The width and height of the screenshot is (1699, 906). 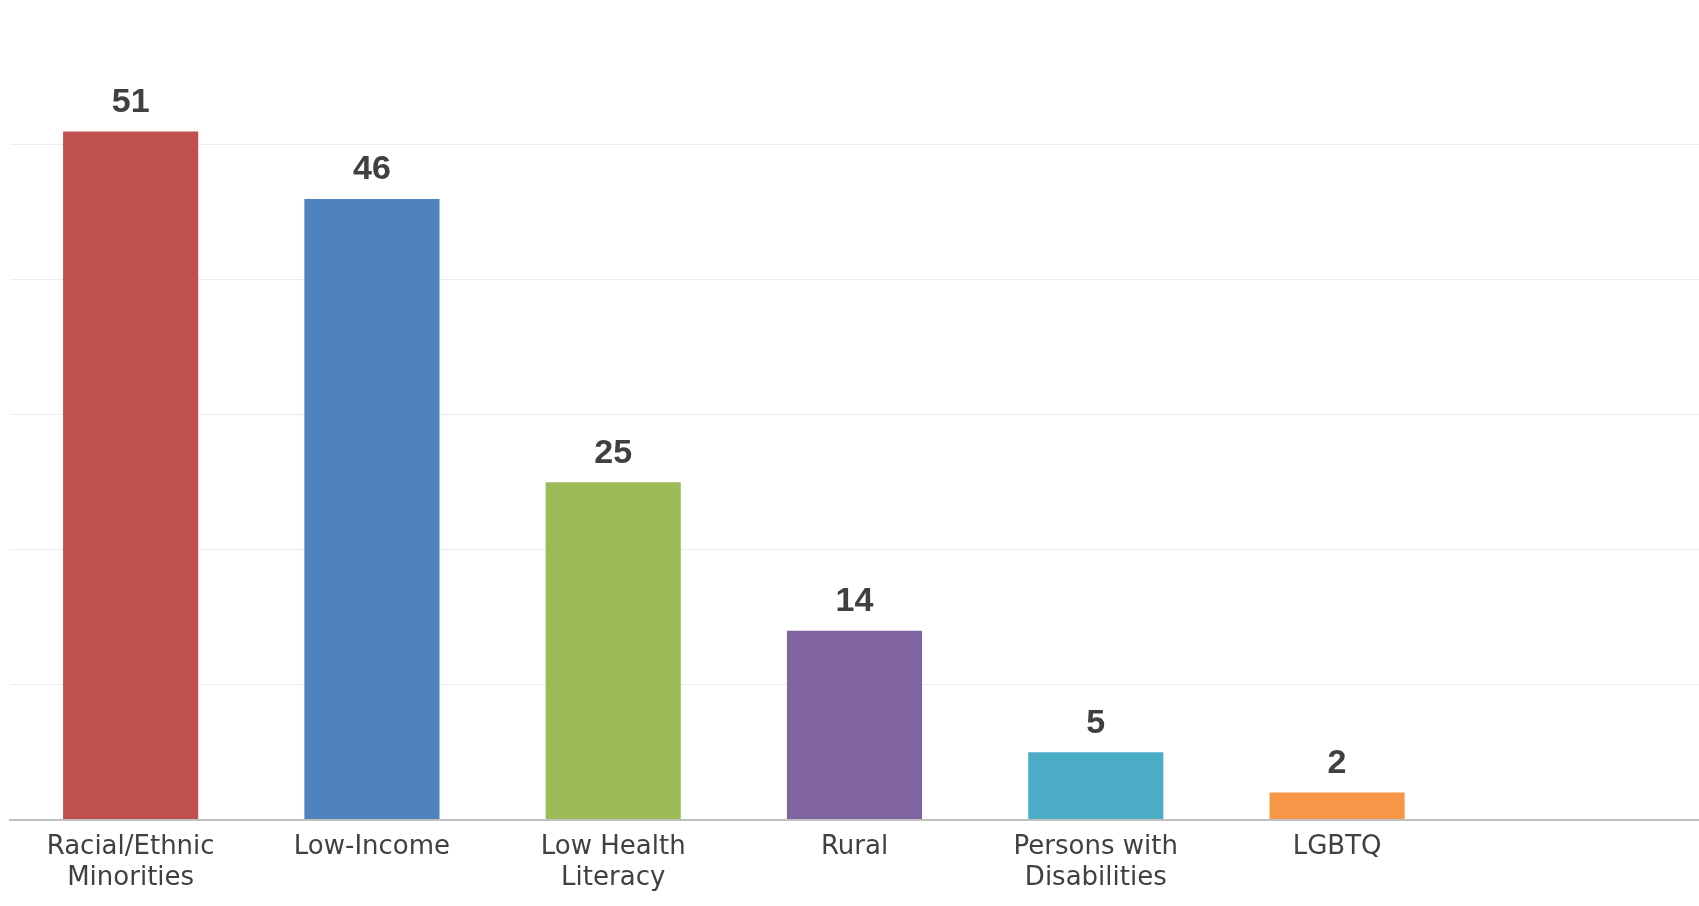 What do you see at coordinates (854, 599) in the screenshot?
I see `data-label: 14` at bounding box center [854, 599].